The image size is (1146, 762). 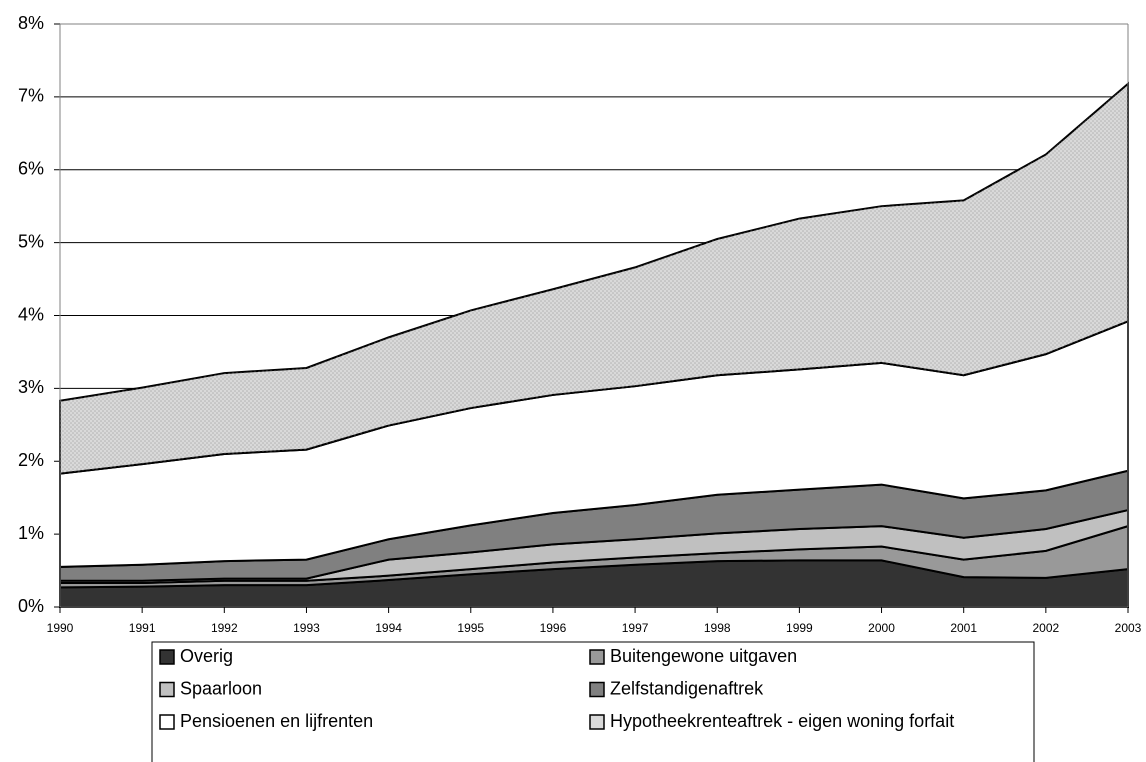 I want to click on y-tick-label: 0%, so click(x=31, y=606).